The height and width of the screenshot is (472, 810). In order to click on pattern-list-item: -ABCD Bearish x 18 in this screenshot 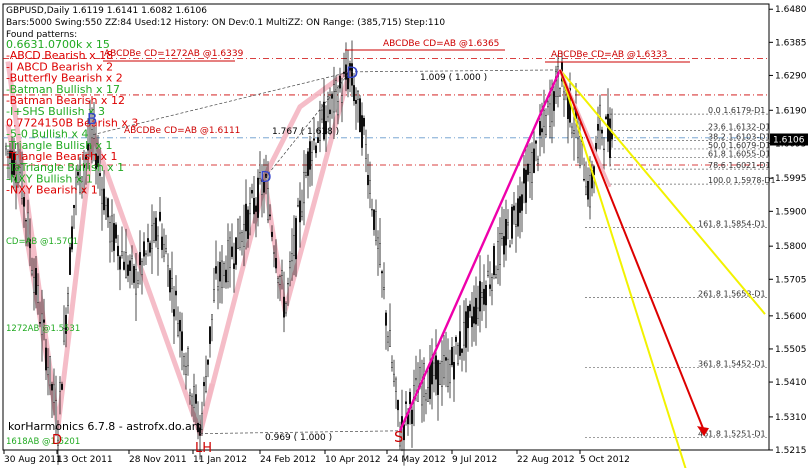, I will do `click(59, 55)`.